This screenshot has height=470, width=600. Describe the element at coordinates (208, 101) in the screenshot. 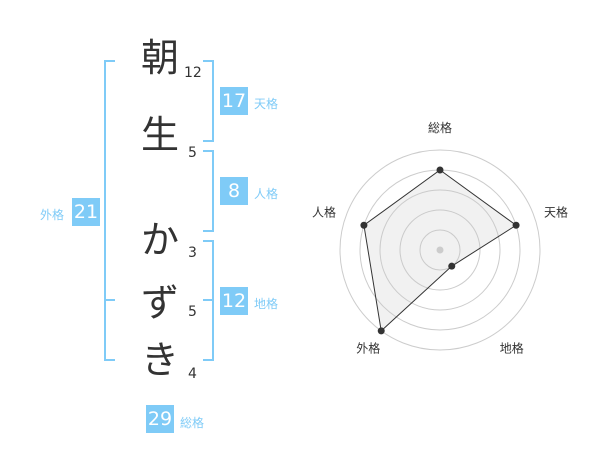

I see `tenkaku-bracket` at that location.